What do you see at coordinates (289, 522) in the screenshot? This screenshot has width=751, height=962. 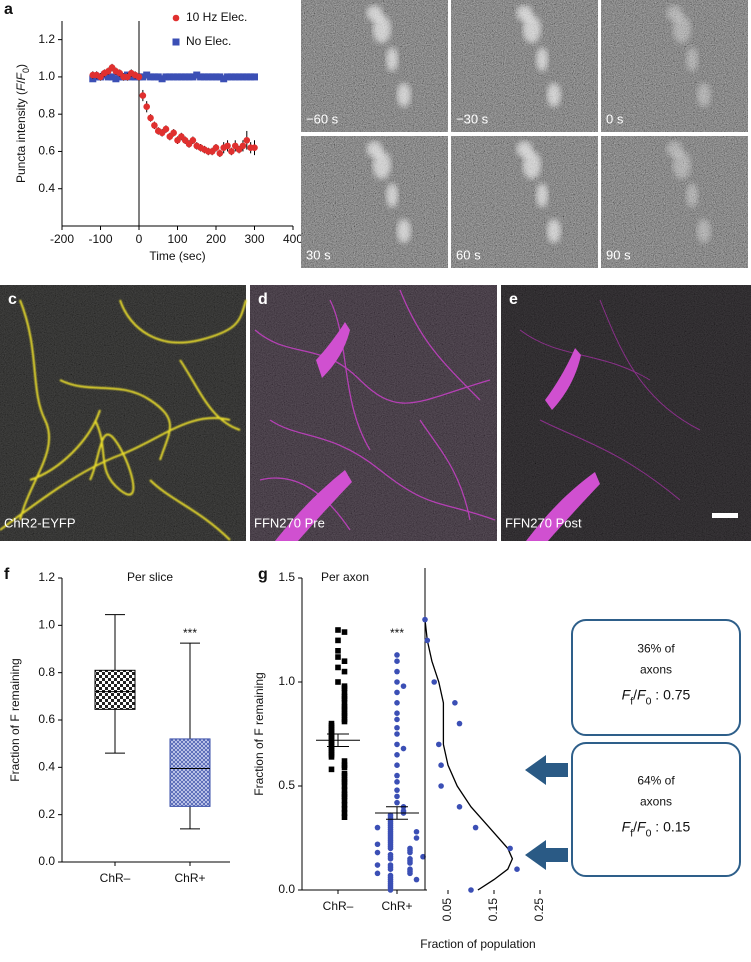 I see `image-label: FFN270 Pre` at bounding box center [289, 522].